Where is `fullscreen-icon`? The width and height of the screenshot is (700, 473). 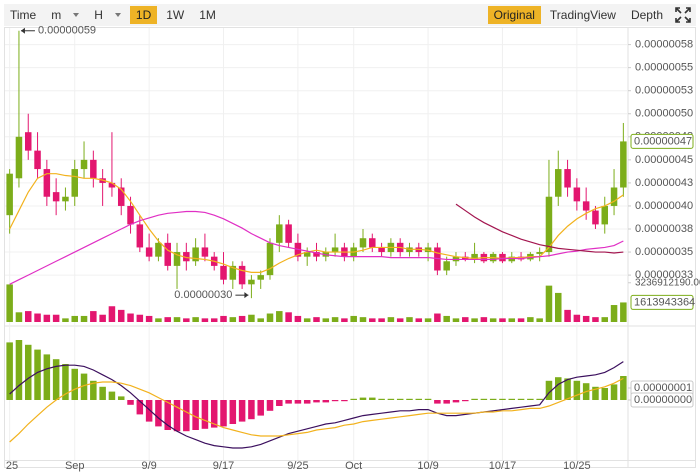
fullscreen-icon is located at coordinates (683, 15).